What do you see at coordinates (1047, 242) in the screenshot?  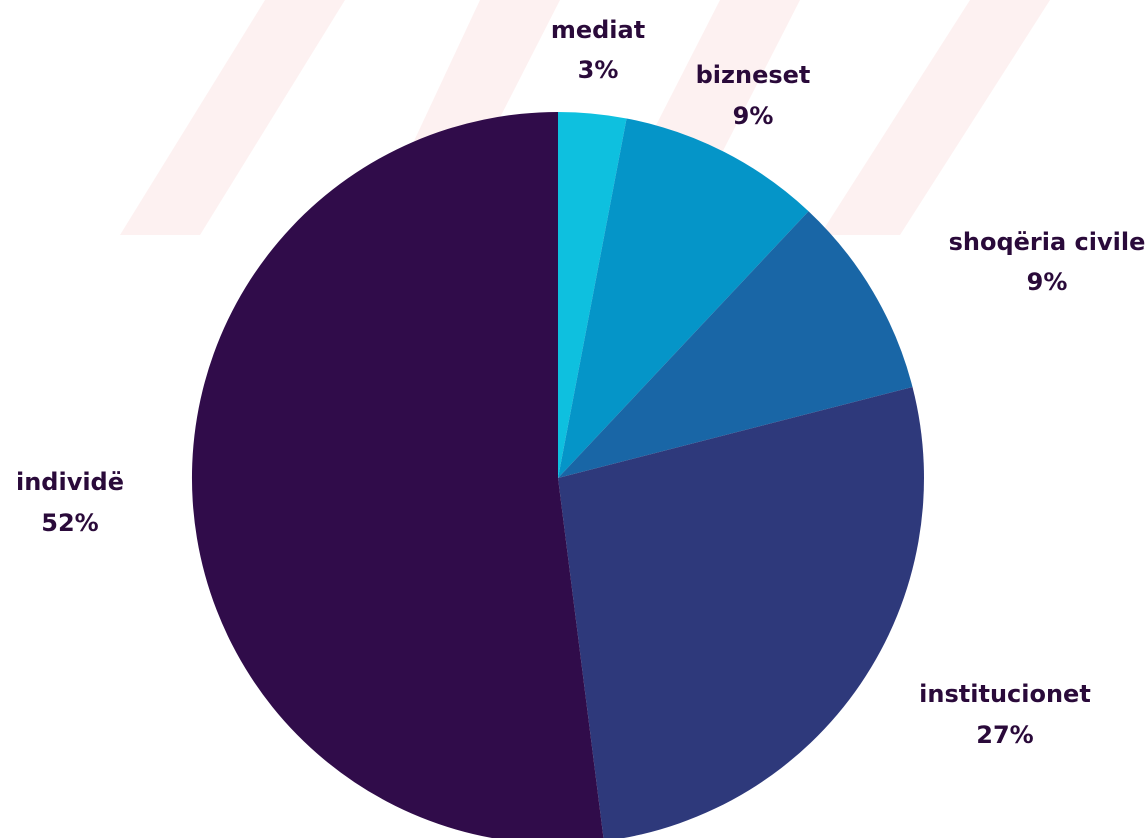 I see `slice-label-3: shoqëria civile` at bounding box center [1047, 242].